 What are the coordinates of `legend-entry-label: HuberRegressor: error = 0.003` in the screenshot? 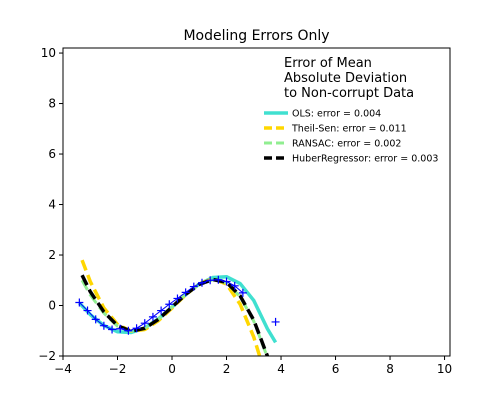 It's located at (365, 159).